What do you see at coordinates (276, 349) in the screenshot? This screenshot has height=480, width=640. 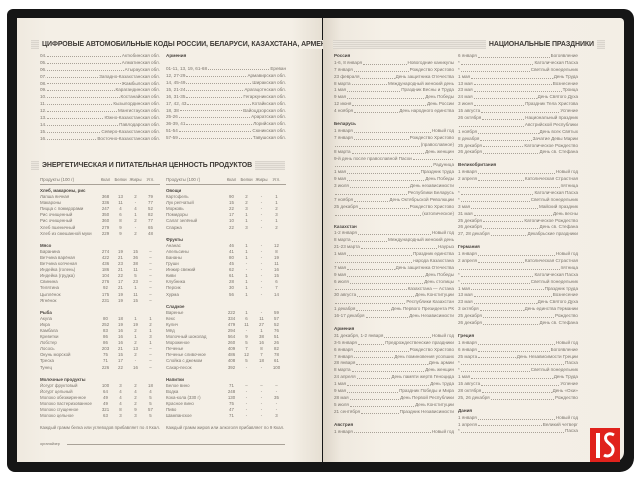 I see `table-cell: 82` at bounding box center [276, 349].